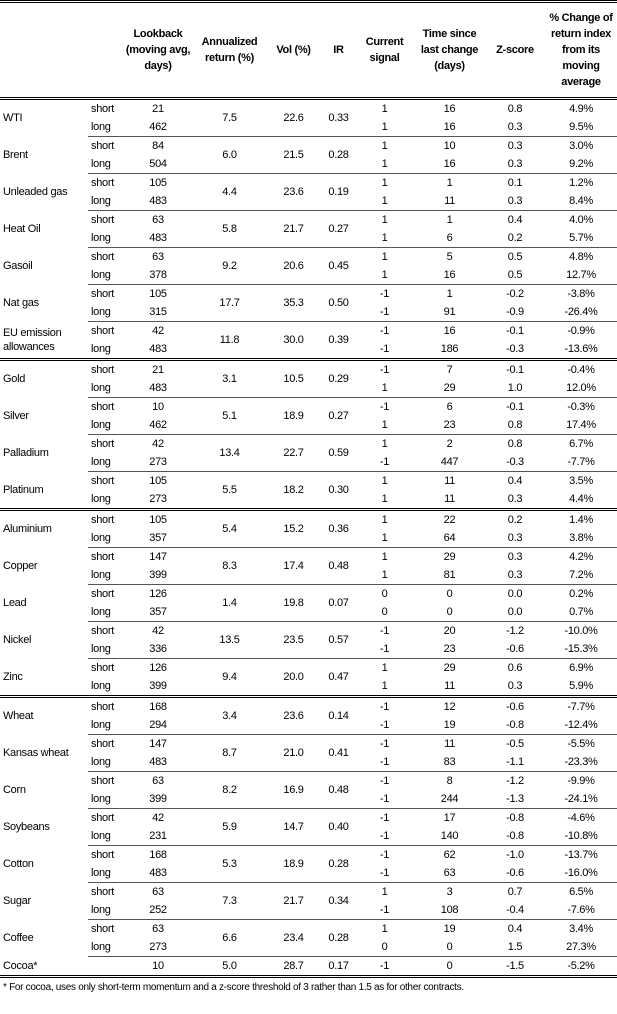 This screenshot has width=617, height=1014. I want to click on pct-change-cell: 17.4%, so click(581, 425).